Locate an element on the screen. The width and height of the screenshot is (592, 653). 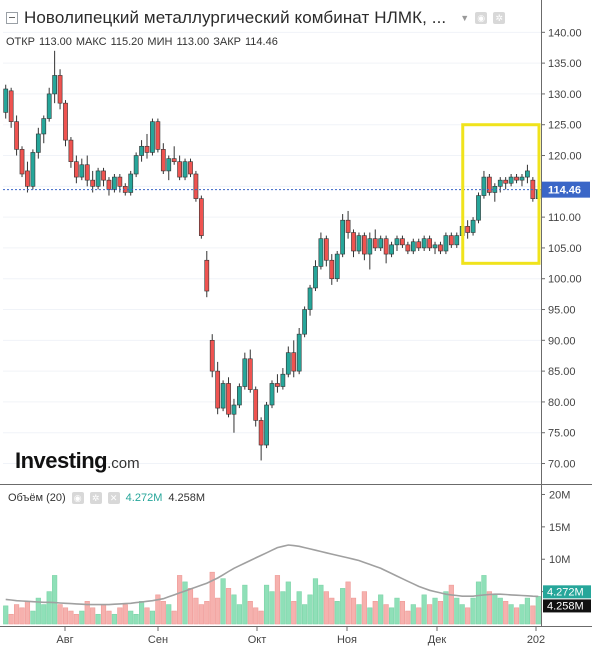
time-tick-label: Дек is located at coordinates (437, 640).